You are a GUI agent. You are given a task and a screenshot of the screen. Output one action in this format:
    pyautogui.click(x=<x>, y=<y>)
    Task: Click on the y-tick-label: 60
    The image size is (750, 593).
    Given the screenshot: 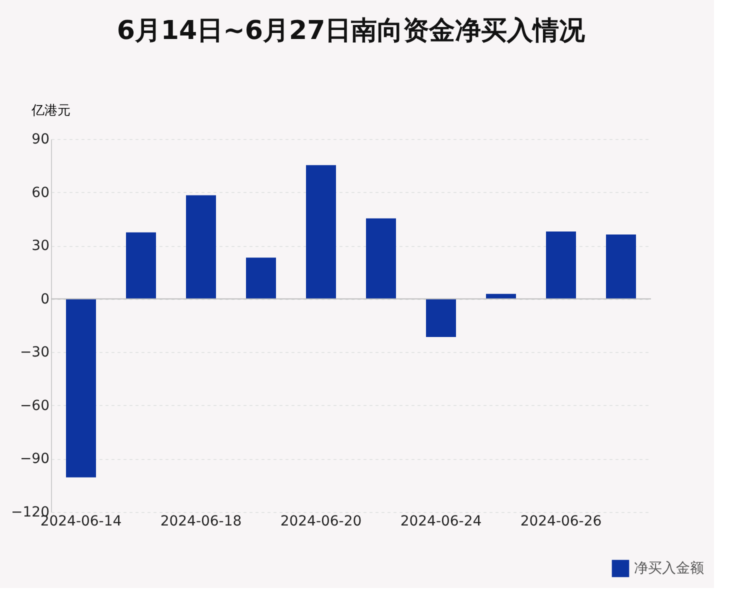 What is the action you would take?
    pyautogui.click(x=41, y=192)
    